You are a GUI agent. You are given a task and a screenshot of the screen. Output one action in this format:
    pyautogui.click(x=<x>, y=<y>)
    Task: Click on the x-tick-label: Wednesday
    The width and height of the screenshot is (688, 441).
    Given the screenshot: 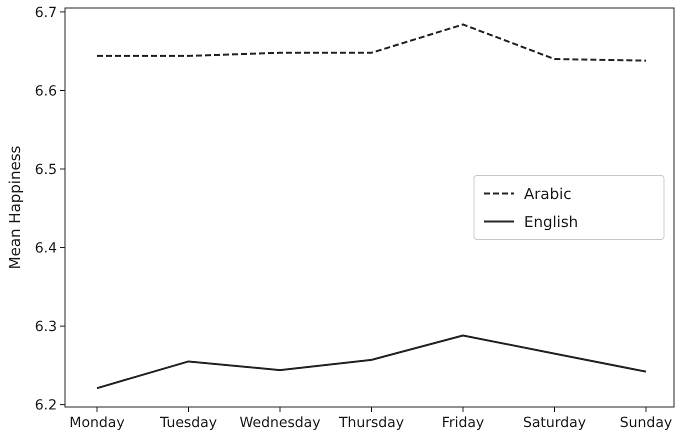 What is the action you would take?
    pyautogui.click(x=280, y=423)
    